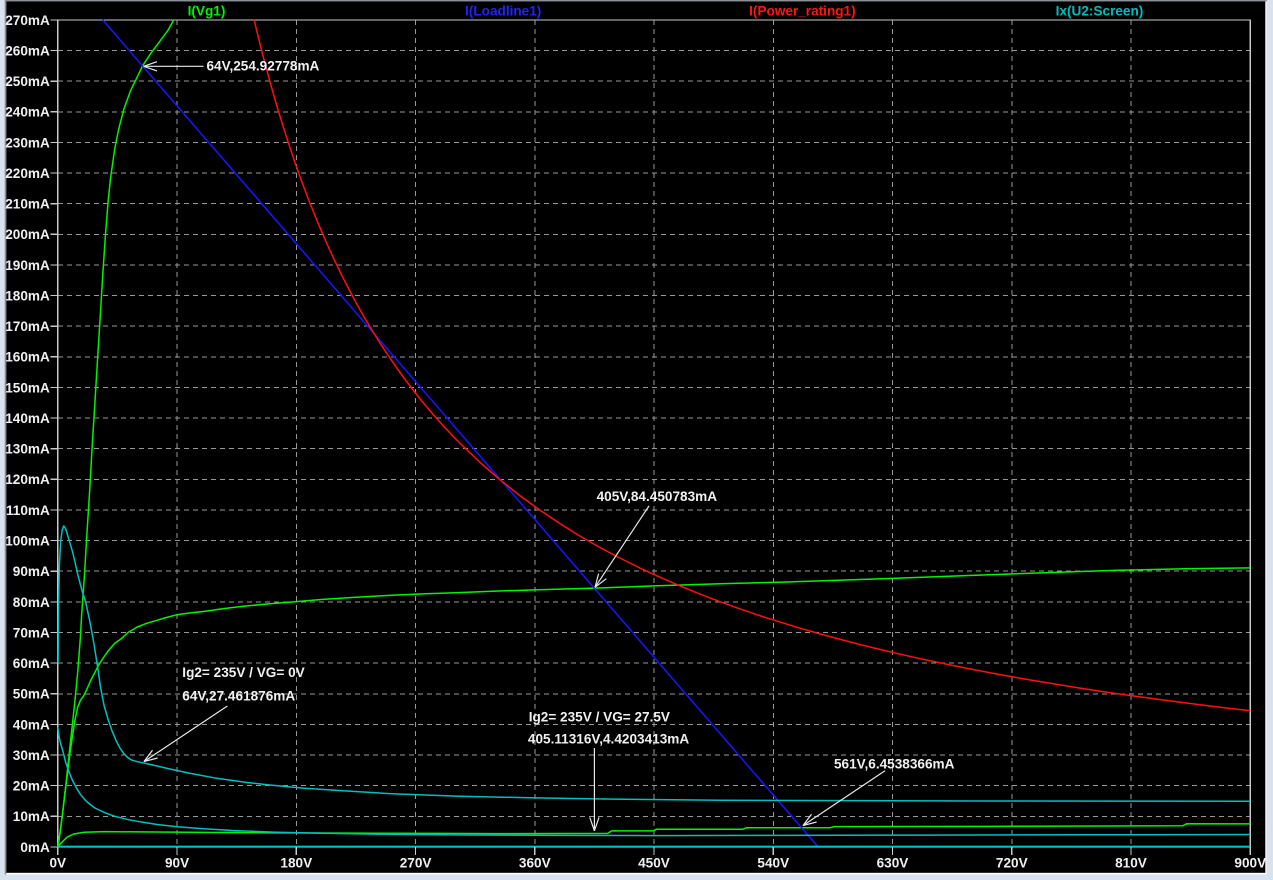 The height and width of the screenshot is (880, 1273). Describe the element at coordinates (27, 50) in the screenshot. I see `svg-text: 260mA` at that location.